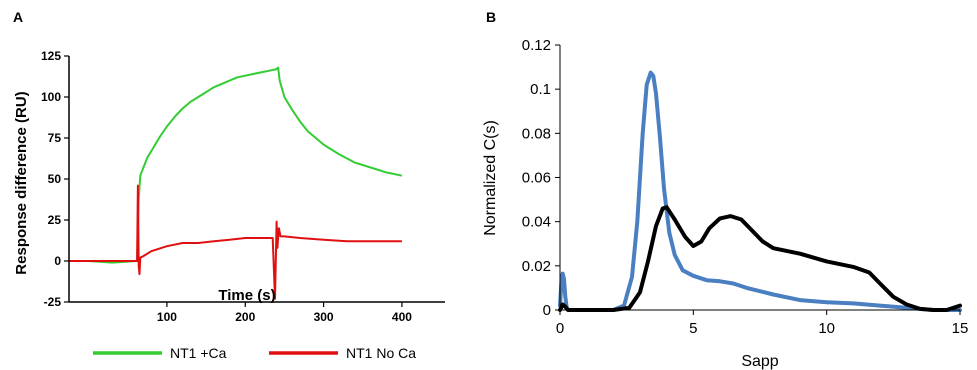  Describe the element at coordinates (51, 97) in the screenshot. I see `y-tick-label-a: 100` at that location.